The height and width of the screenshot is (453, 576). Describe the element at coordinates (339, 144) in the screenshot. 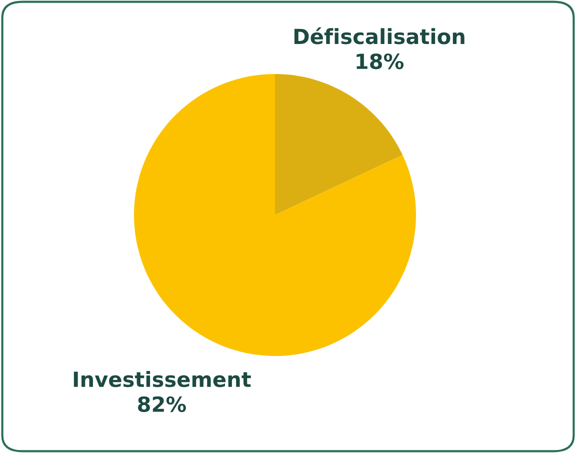

I see `pie-slice` at that location.